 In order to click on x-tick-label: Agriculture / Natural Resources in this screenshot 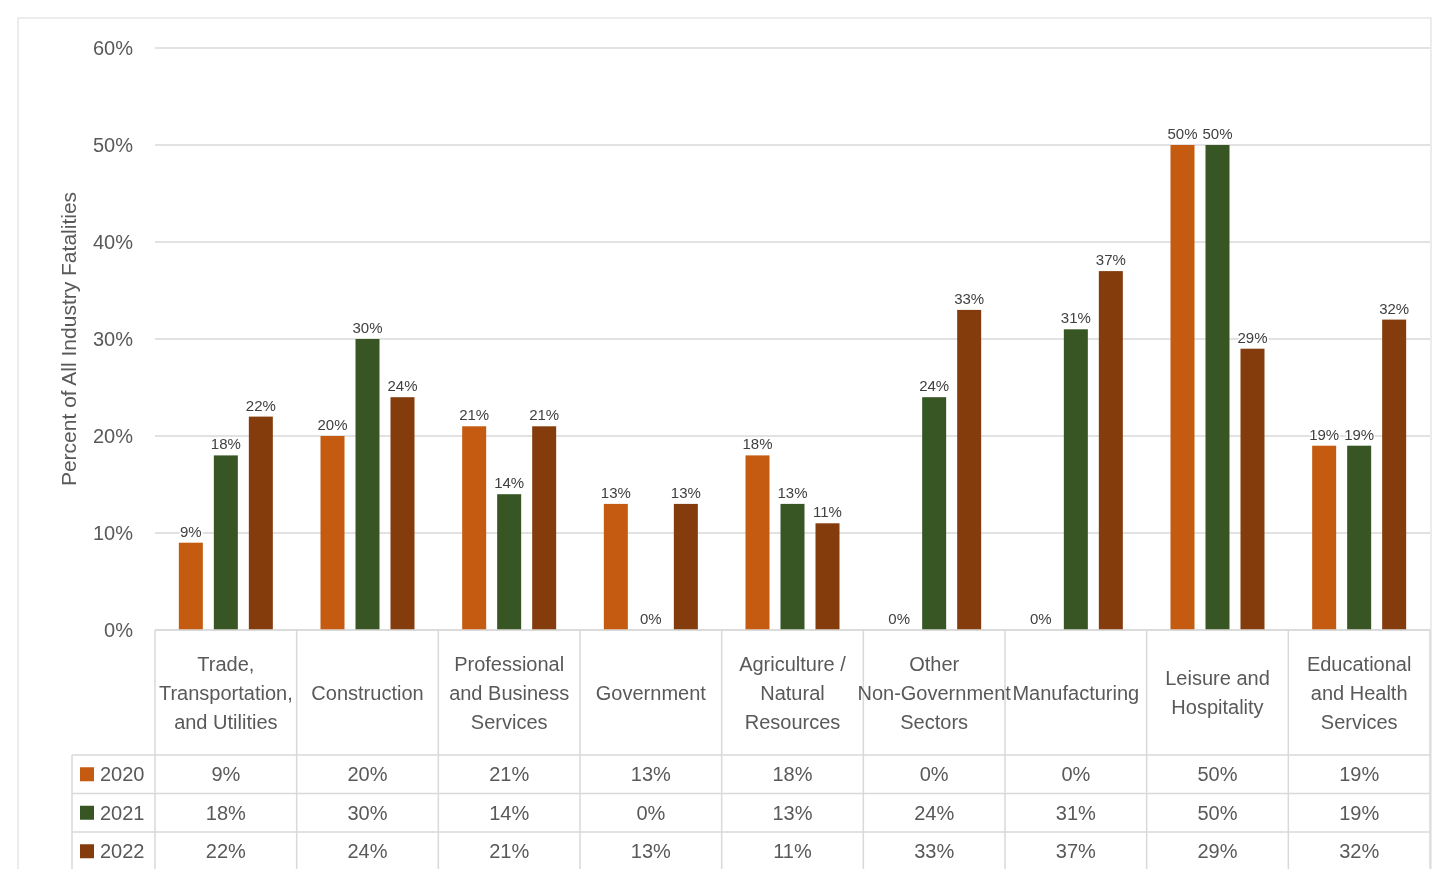, I will do `click(793, 692)`.